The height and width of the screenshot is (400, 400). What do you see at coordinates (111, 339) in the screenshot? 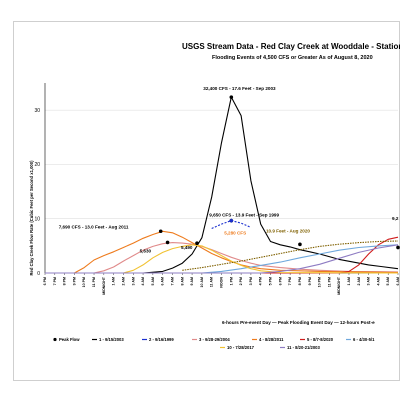
I see `legend-label: 1 - 9/15/2003` at bounding box center [111, 339].